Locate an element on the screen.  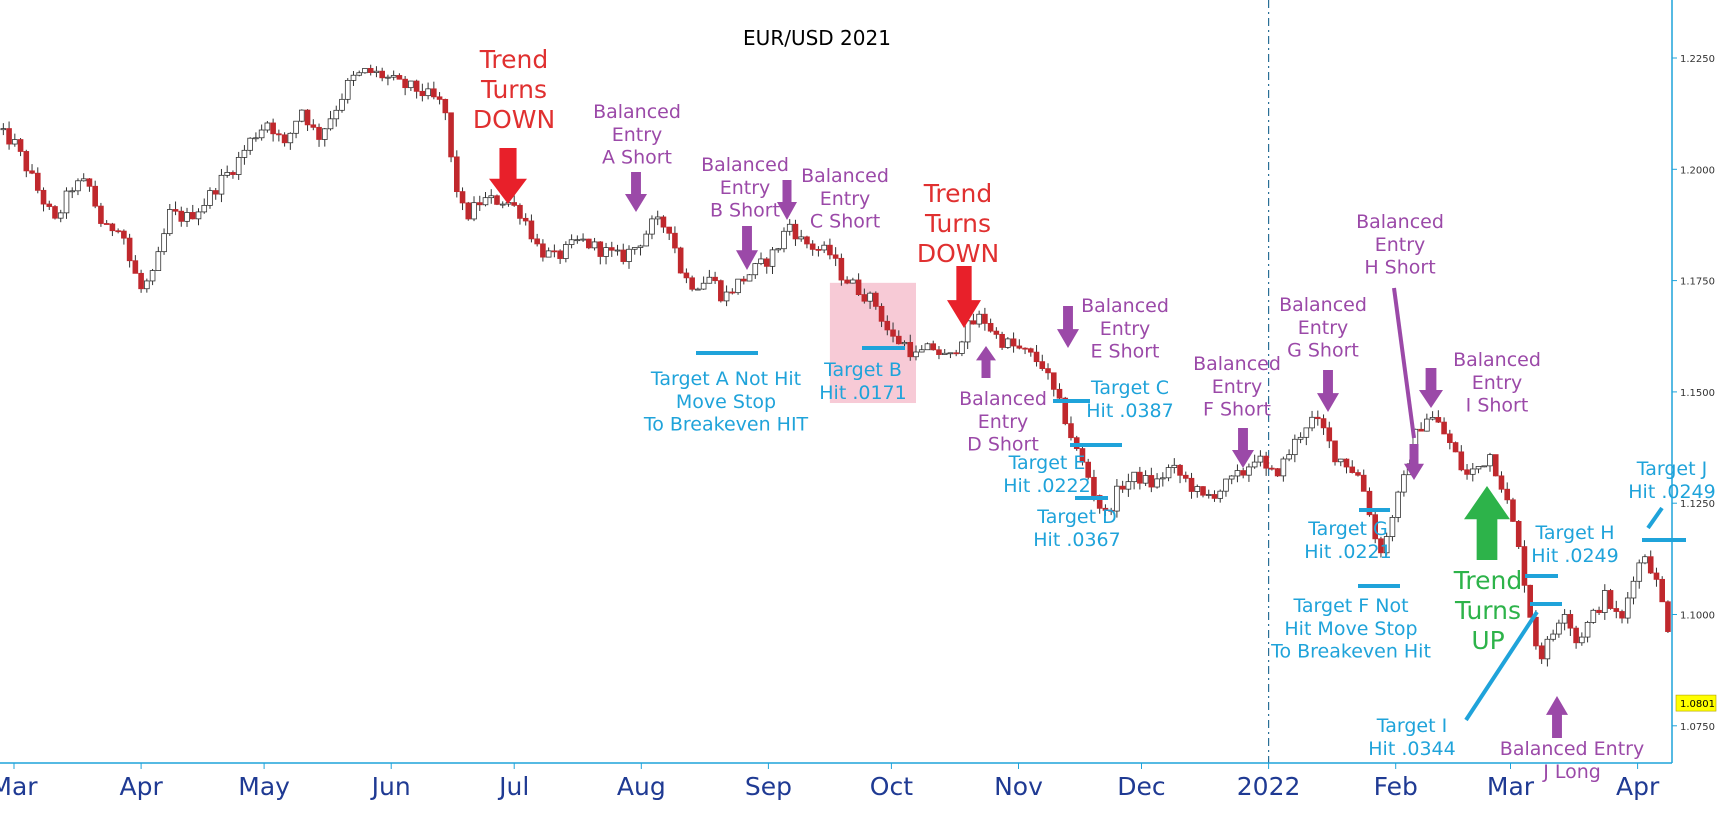
entry-e-arrow is located at coordinates (1068, 327).